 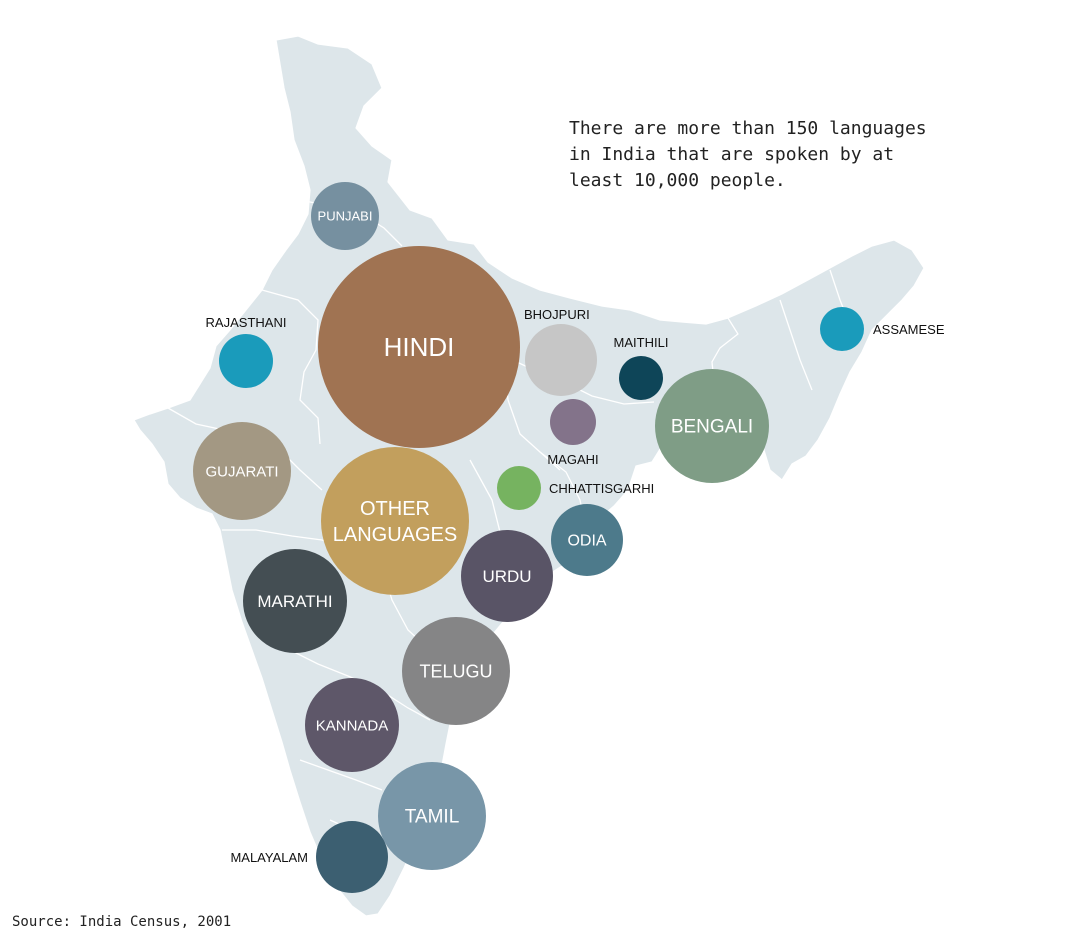 I want to click on bubble-circle-magahi, so click(x=573, y=422).